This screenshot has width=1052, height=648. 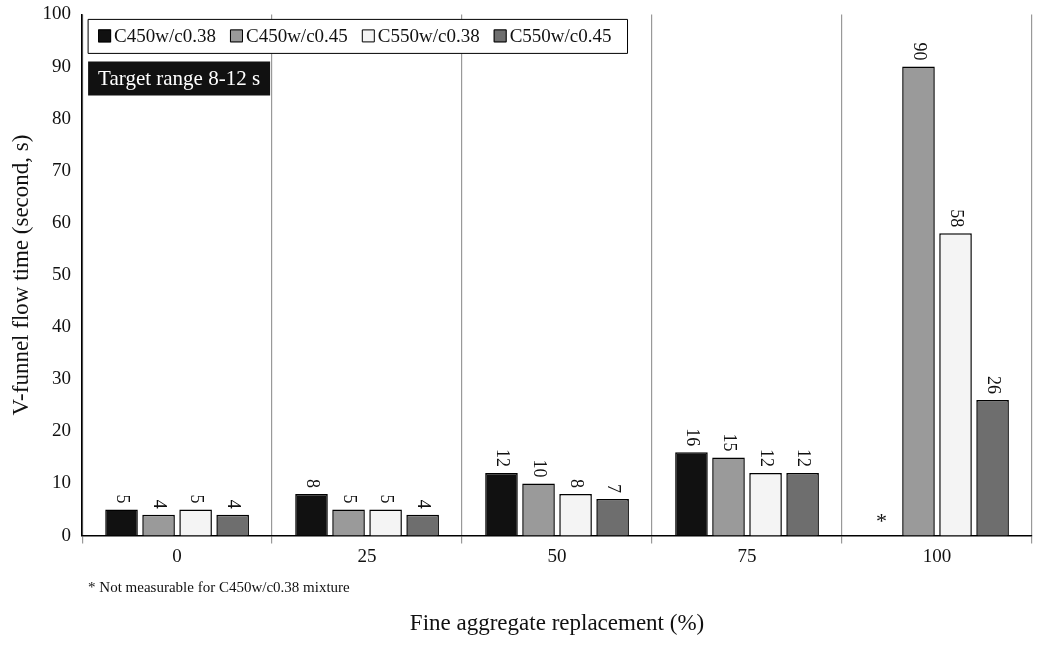 What do you see at coordinates (62, 430) in the screenshot?
I see `y-tick-label: 20` at bounding box center [62, 430].